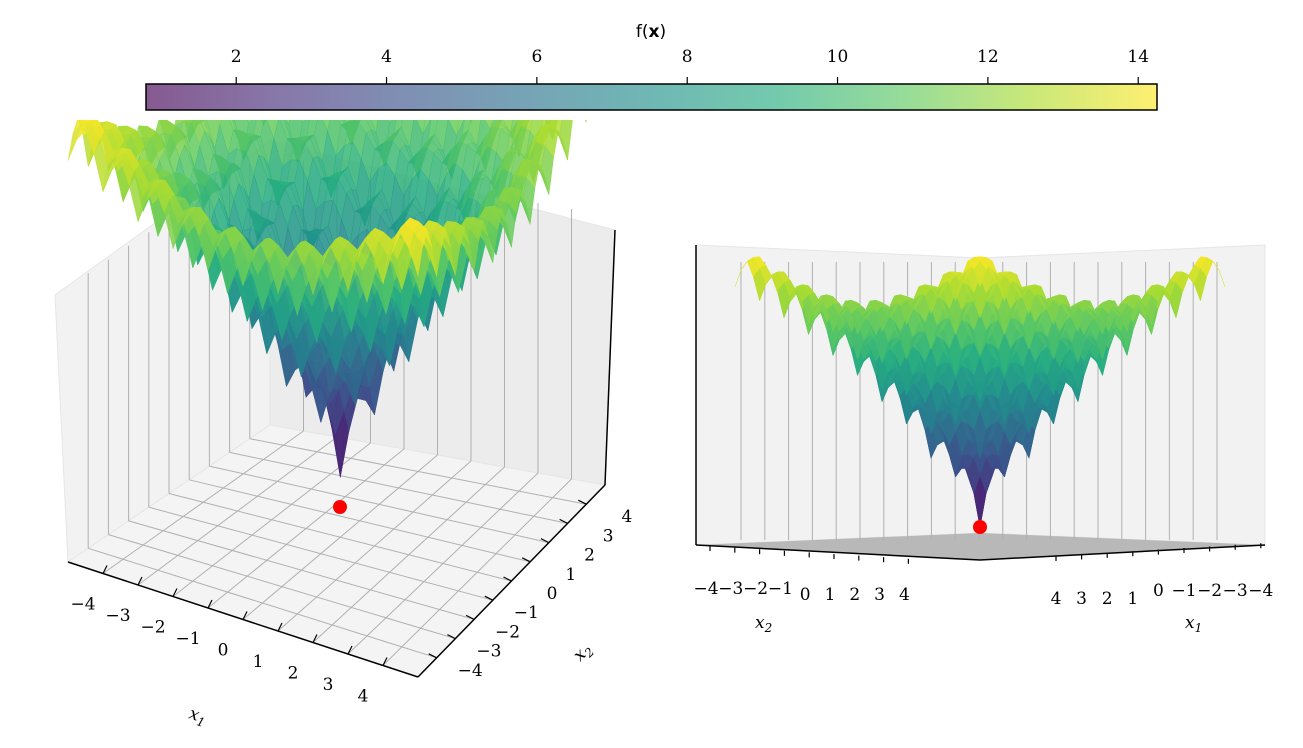 Image resolution: width=1303 pixels, height=748 pixels. What do you see at coordinates (470, 671) in the screenshot?
I see `left-x2-tick-label: −4` at bounding box center [470, 671].